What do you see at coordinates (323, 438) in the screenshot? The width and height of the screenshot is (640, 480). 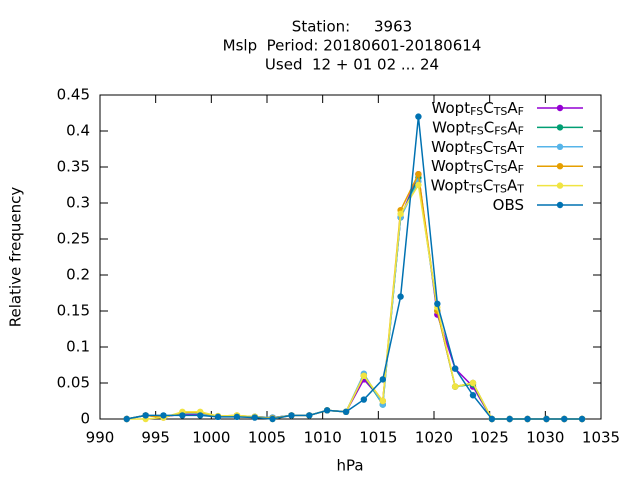 I see `x-tick-label: 1010` at bounding box center [323, 438].